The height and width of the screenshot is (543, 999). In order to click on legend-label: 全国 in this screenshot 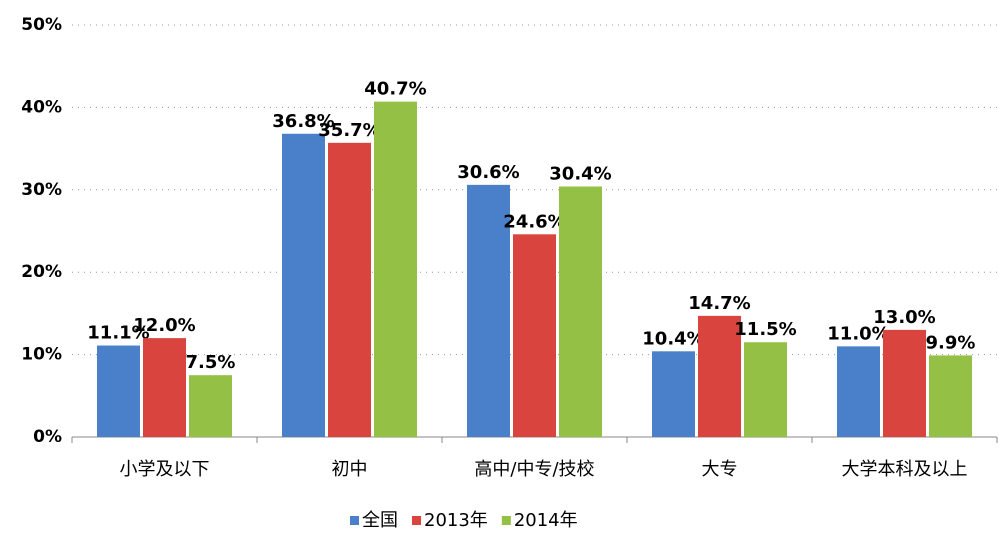, I will do `click(380, 520)`.